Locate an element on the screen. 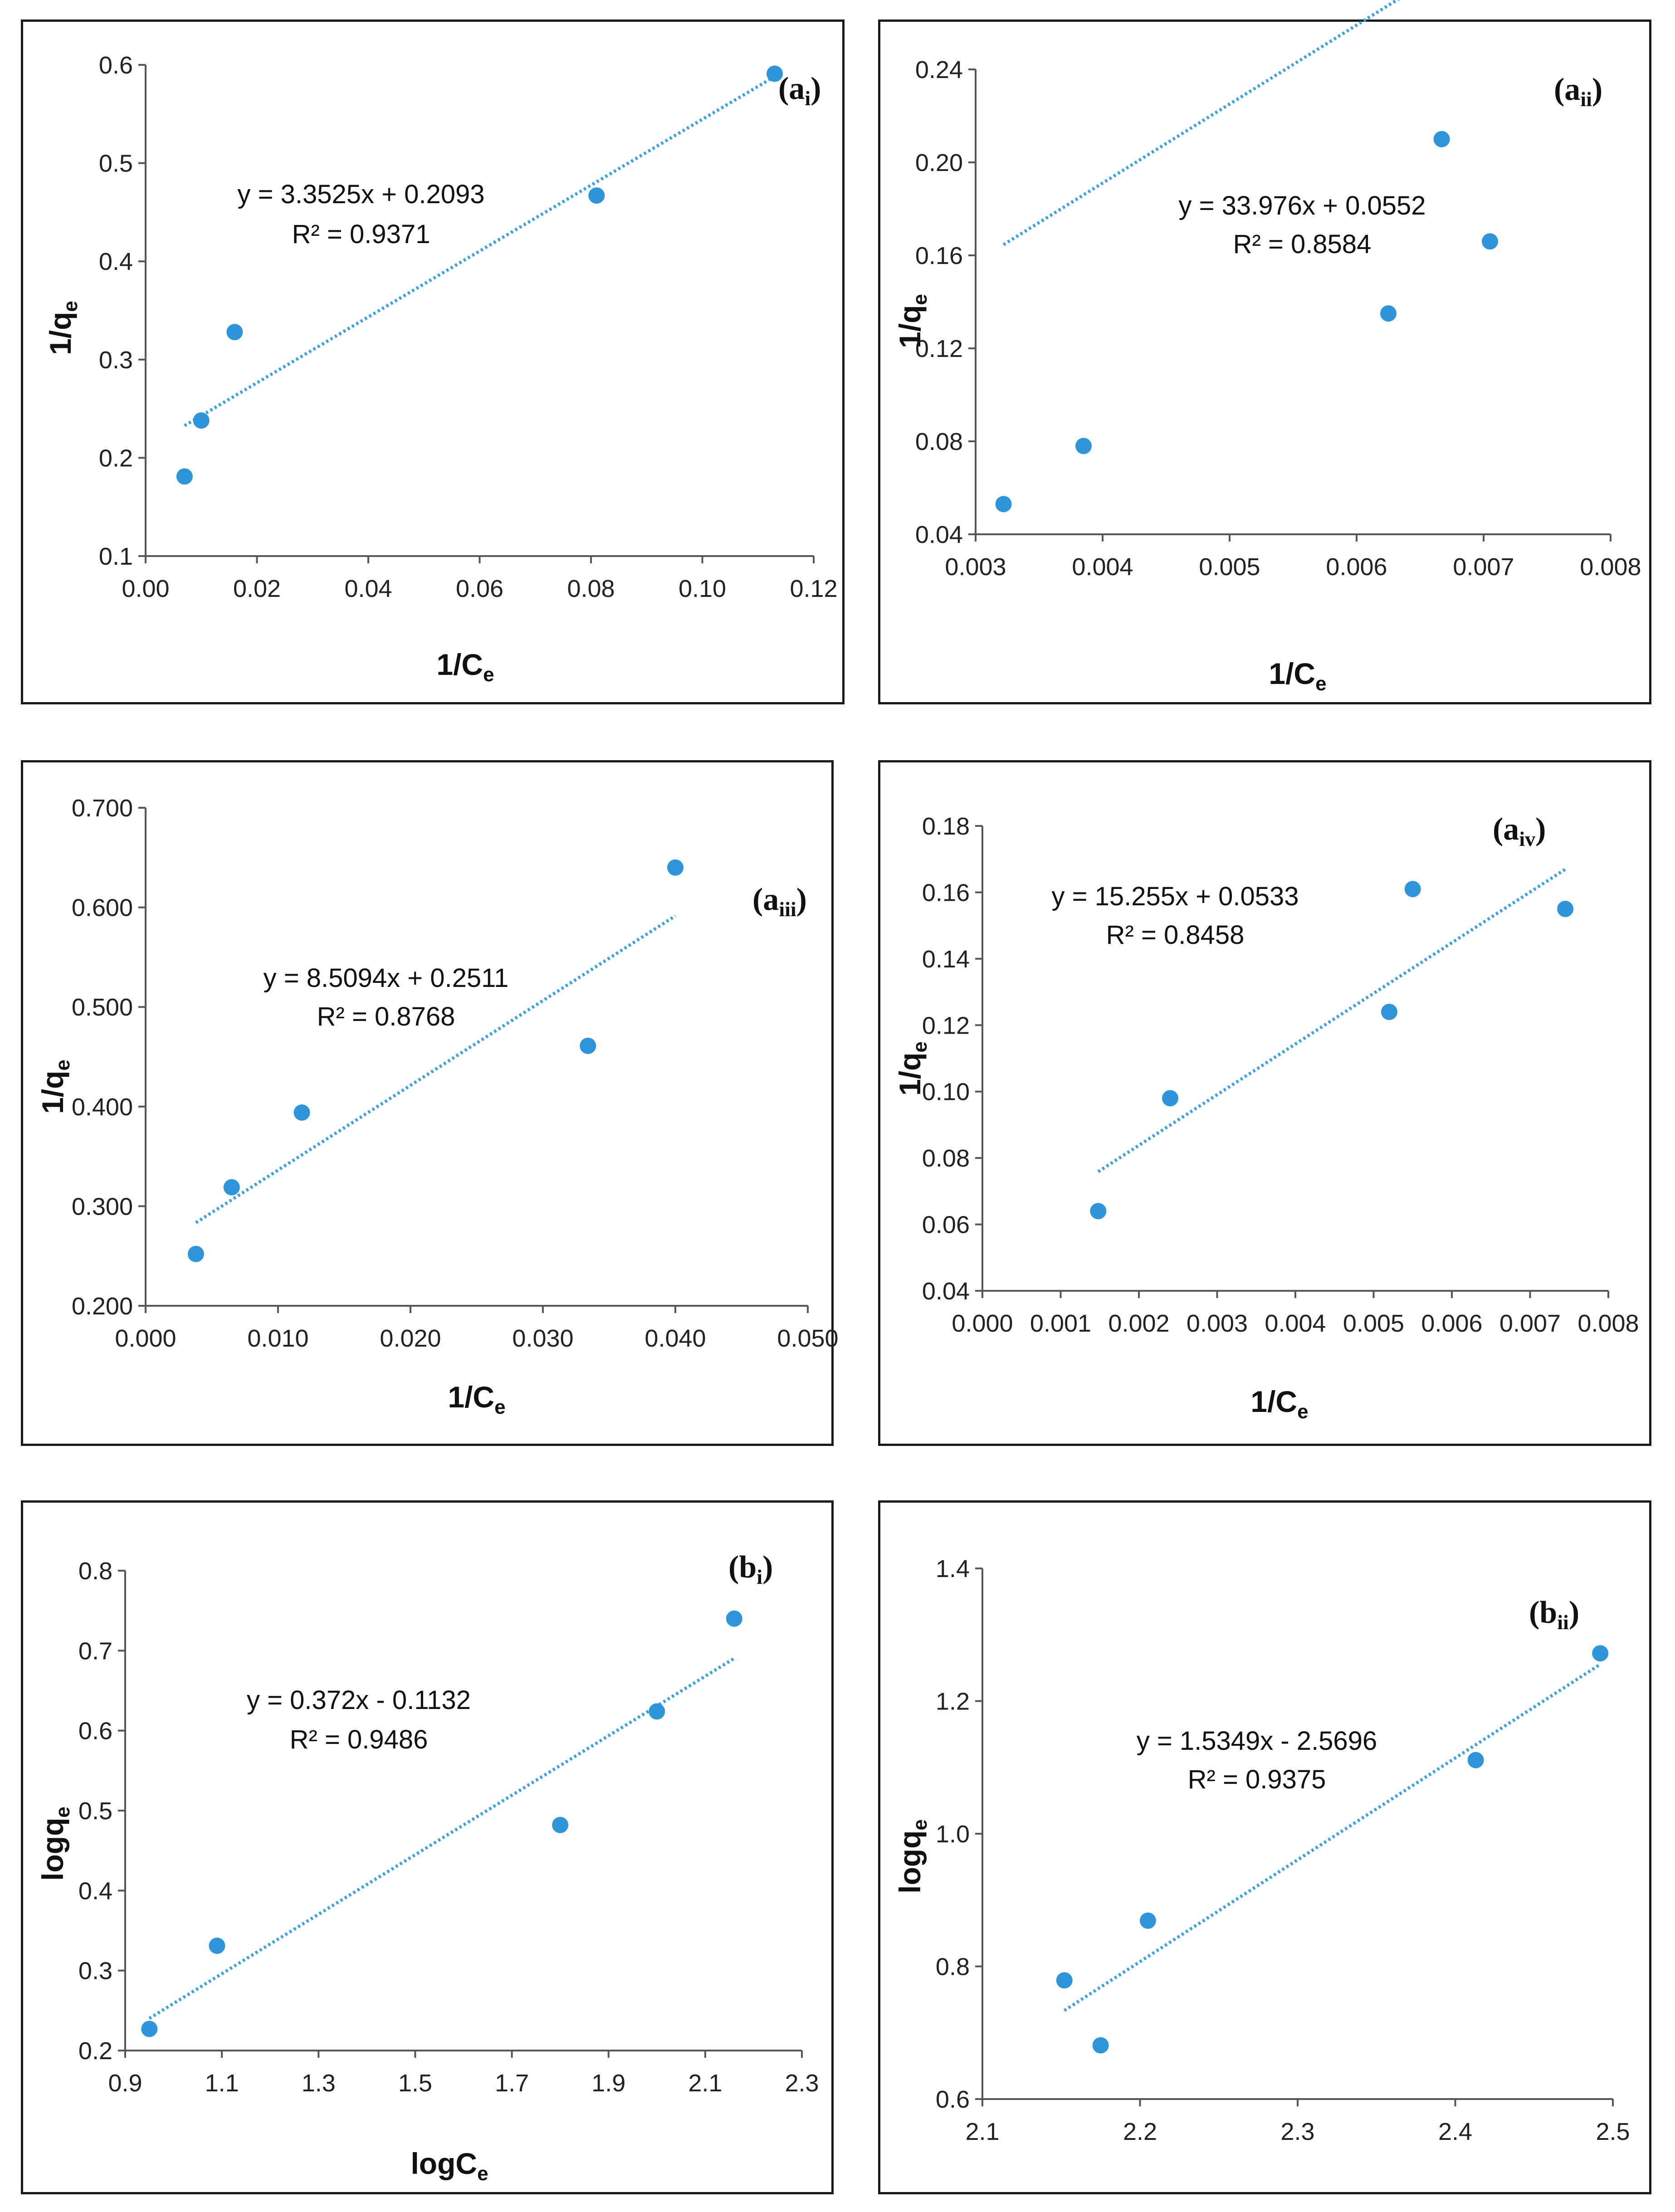 Image resolution: width=1675 pixels, height=2212 pixels. y-tick-label: 0.10 is located at coordinates (946, 1092).